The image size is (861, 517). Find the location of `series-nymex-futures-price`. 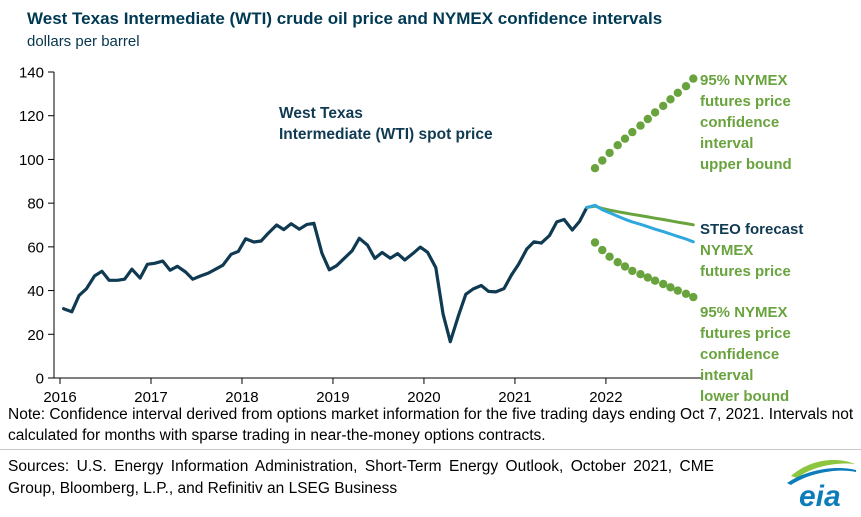

series-nymex-futures-price is located at coordinates (640, 215).